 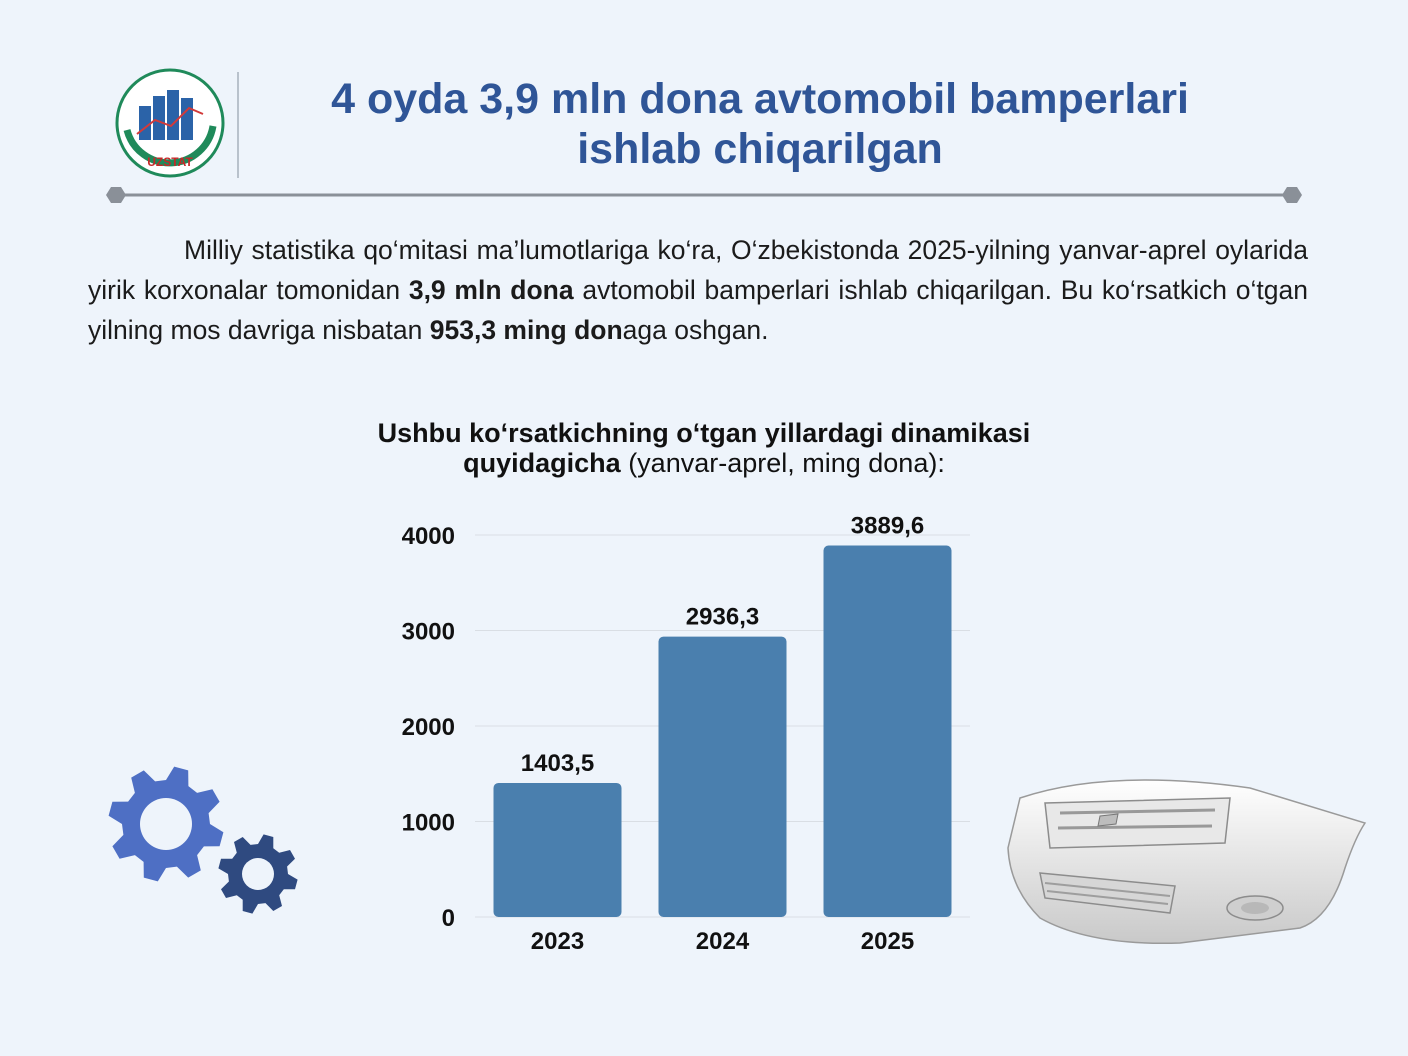 I want to click on title-line-1: 4 oyda 3,9 mln dona avtomobil bamperlari, so click(x=760, y=99).